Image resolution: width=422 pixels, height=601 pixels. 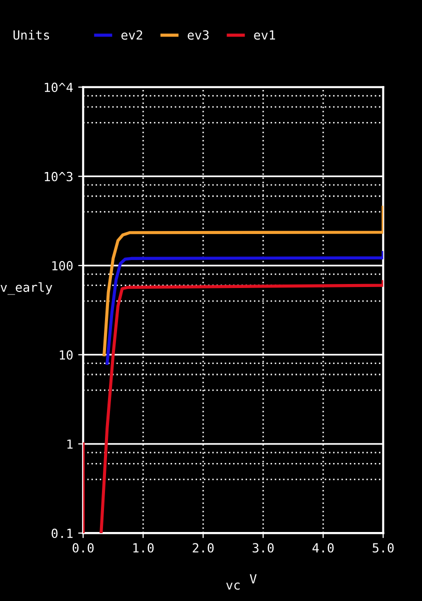 I want to click on y-axis-title: v_early, so click(x=26, y=288).